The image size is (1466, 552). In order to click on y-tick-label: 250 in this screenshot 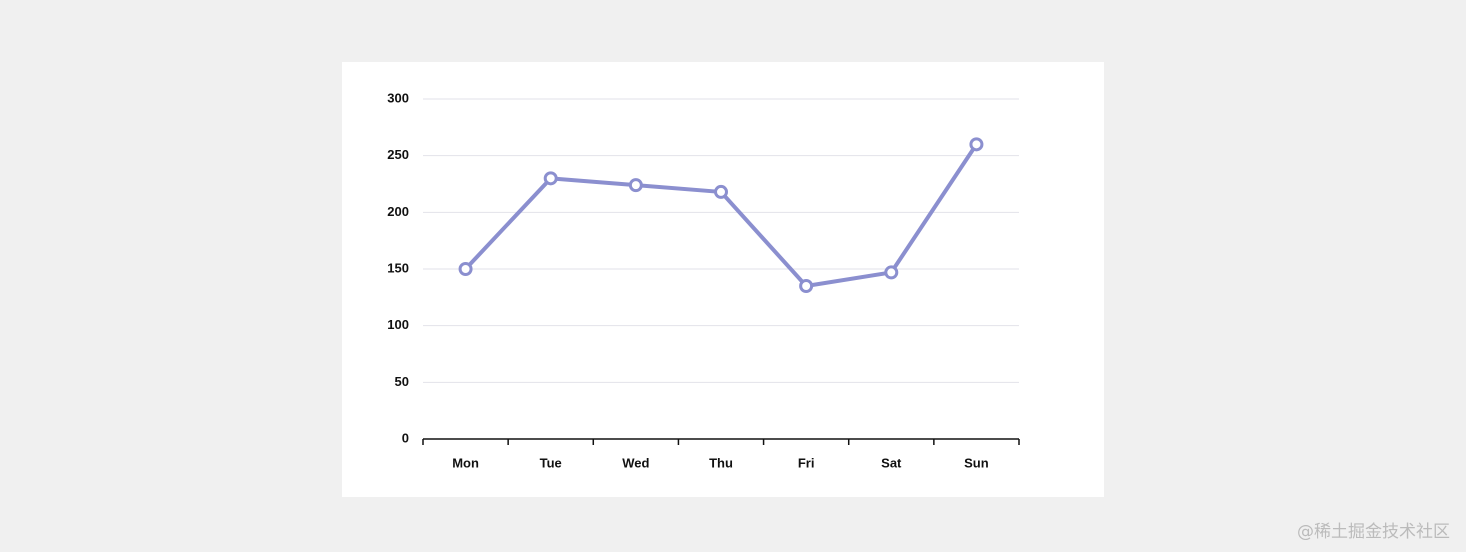, I will do `click(398, 154)`.